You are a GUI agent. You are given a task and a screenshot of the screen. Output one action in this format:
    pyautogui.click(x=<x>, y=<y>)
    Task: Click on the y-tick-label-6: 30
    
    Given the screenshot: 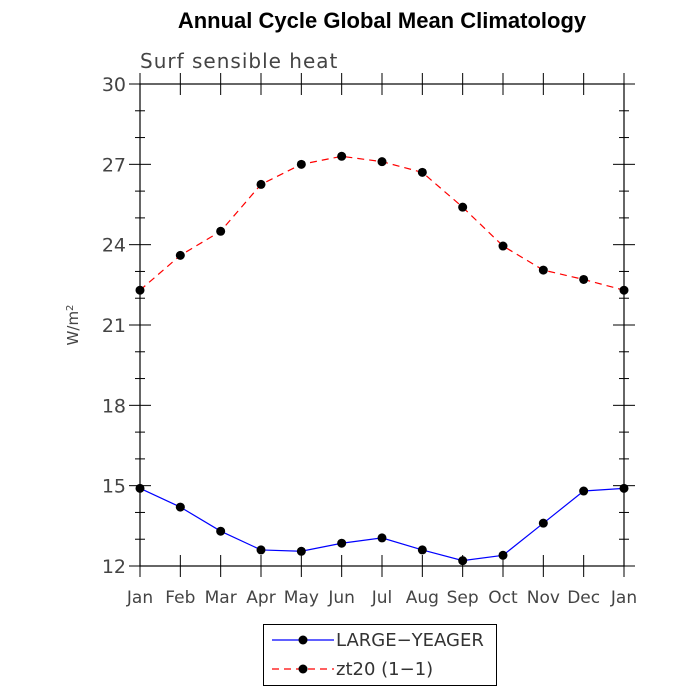 What is the action you would take?
    pyautogui.click(x=114, y=85)
    